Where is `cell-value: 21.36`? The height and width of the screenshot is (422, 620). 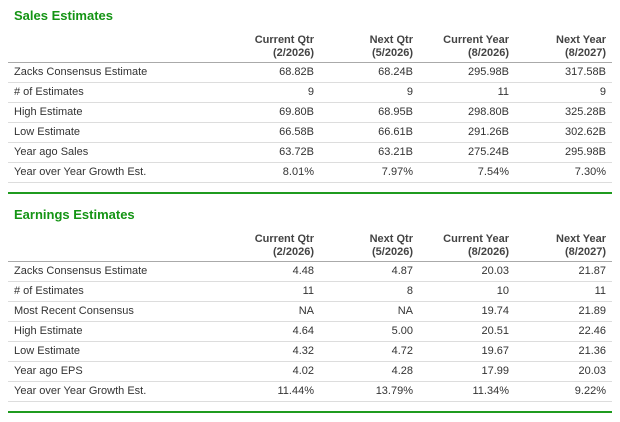
cell-value: 21.36 is located at coordinates (563, 351).